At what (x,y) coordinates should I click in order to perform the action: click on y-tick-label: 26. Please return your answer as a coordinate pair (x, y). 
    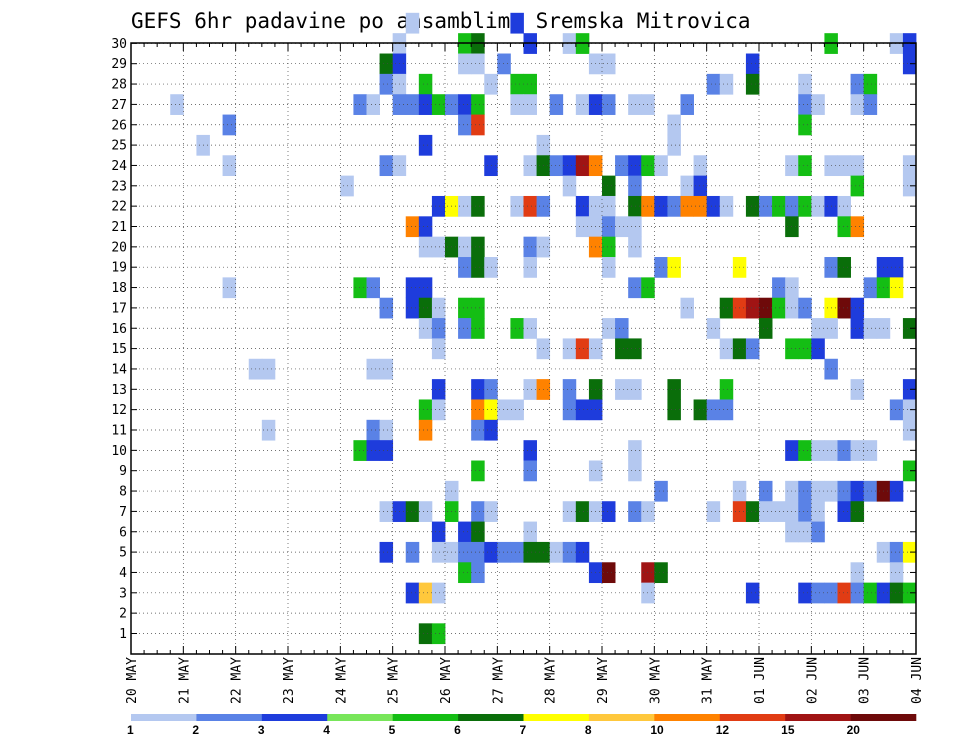
    Looking at the image, I should click on (119, 125).